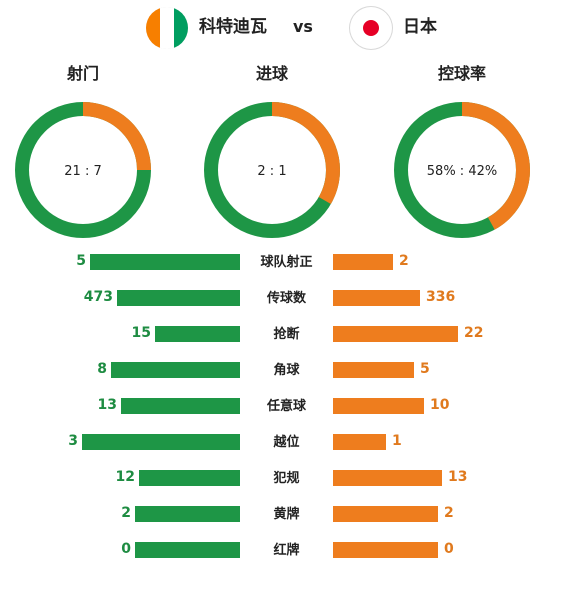  What do you see at coordinates (233, 27) in the screenshot?
I see `home-team-name: 科特迪瓦` at bounding box center [233, 27].